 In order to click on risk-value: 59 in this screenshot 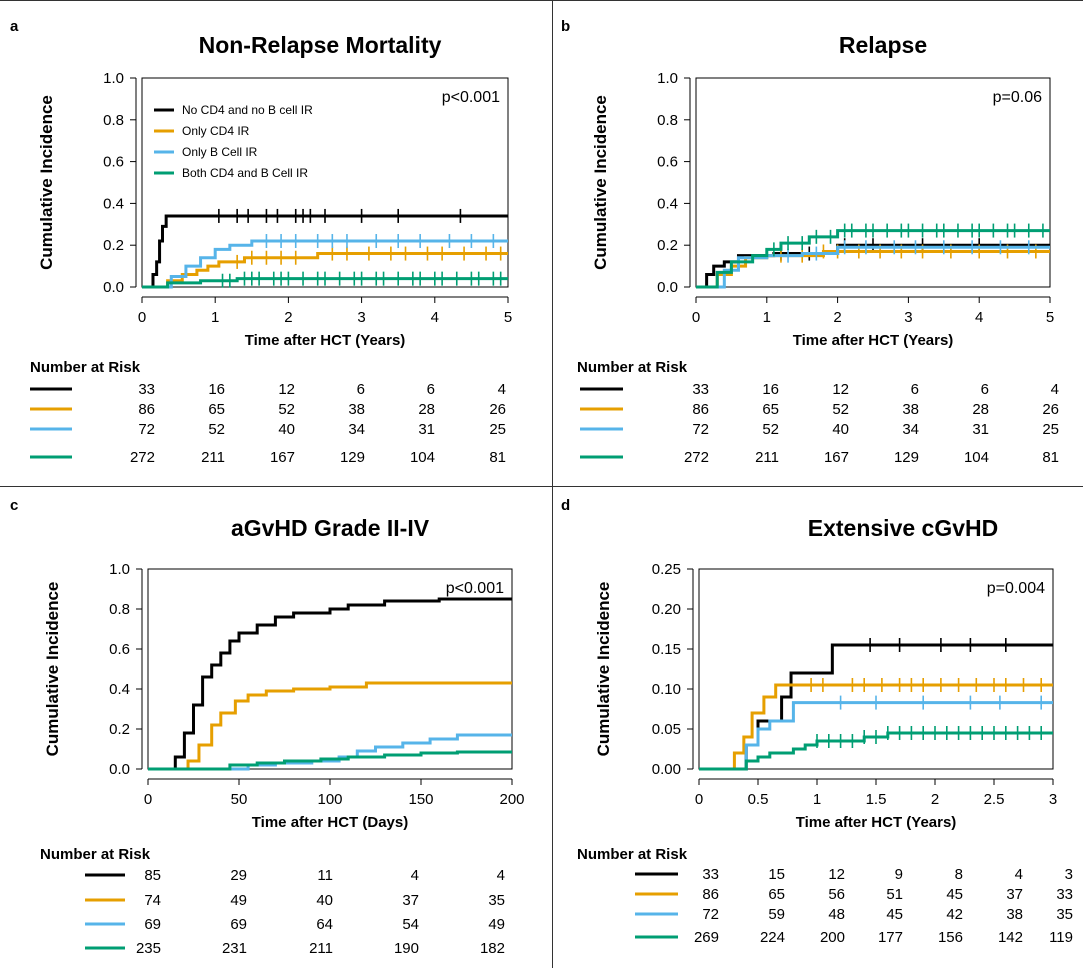, I will do `click(776, 914)`.